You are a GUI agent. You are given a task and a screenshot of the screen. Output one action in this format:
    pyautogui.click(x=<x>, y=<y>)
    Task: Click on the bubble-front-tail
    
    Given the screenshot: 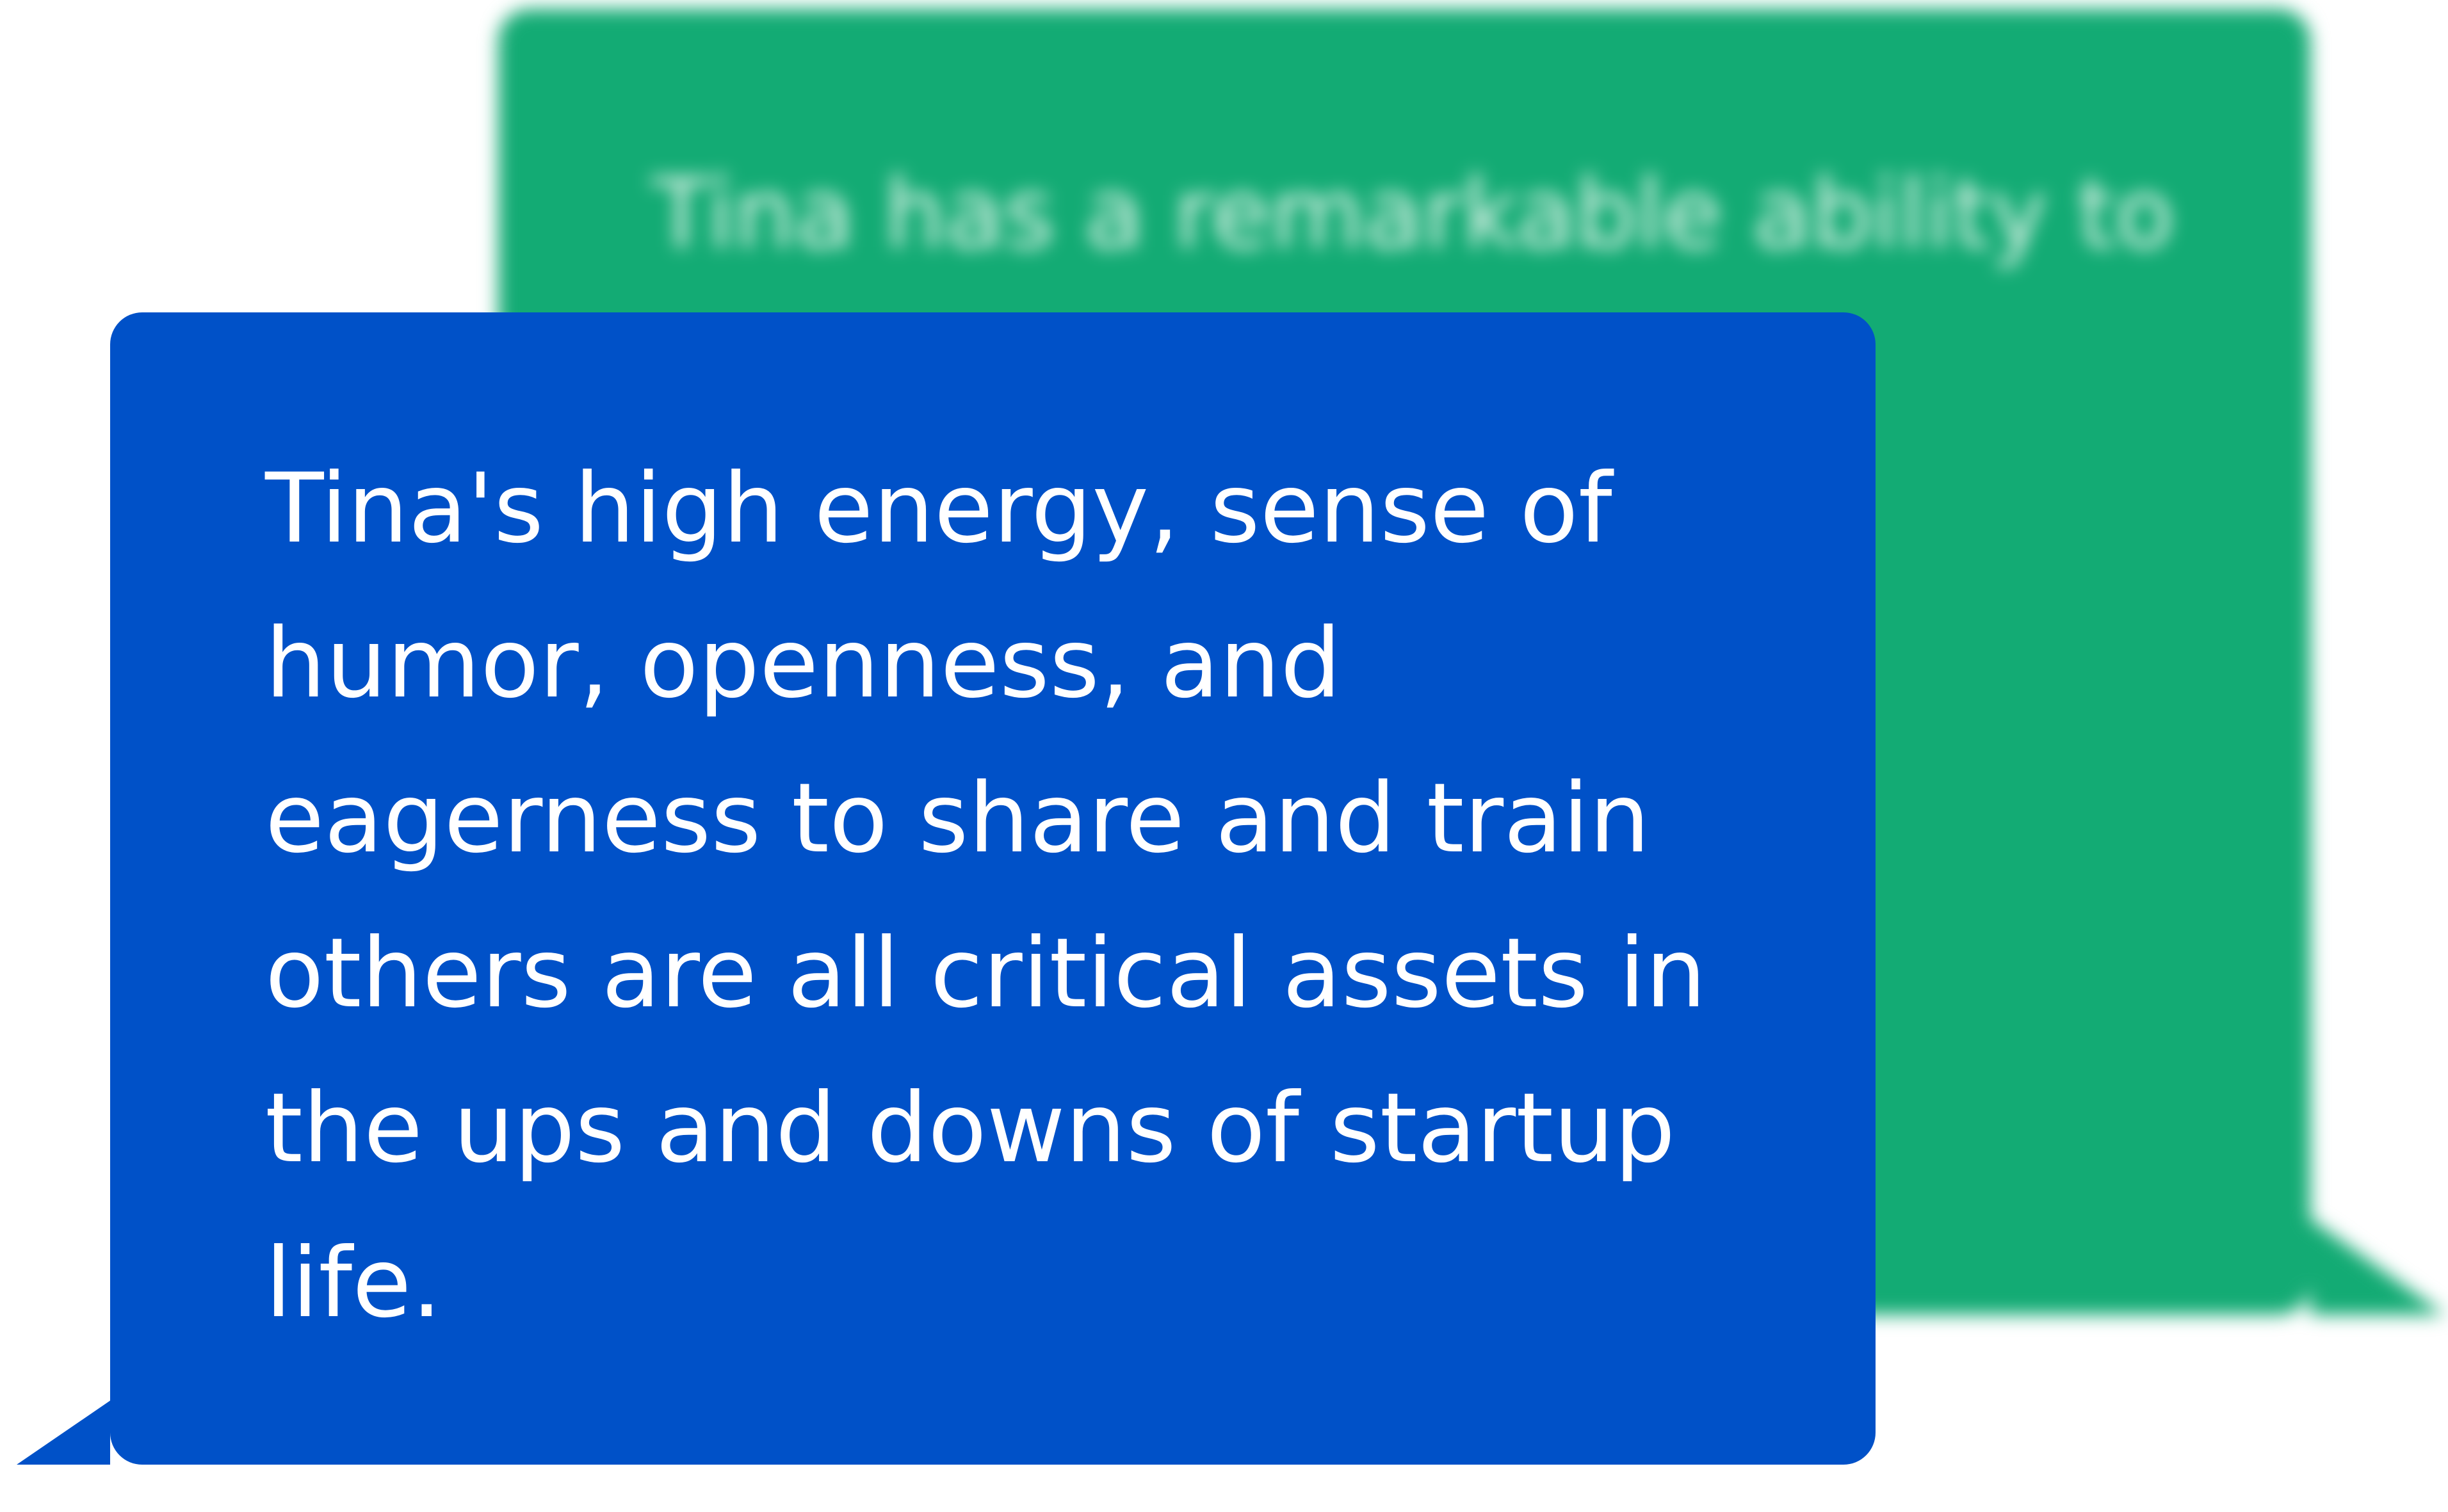 What is the action you would take?
    pyautogui.click(x=63, y=1433)
    